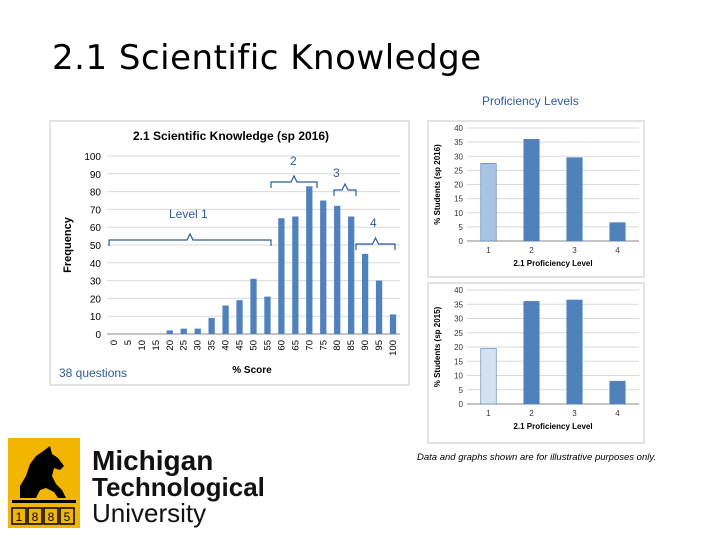 The width and height of the screenshot is (720, 540). I want to click on level4-label: 4, so click(373, 223).